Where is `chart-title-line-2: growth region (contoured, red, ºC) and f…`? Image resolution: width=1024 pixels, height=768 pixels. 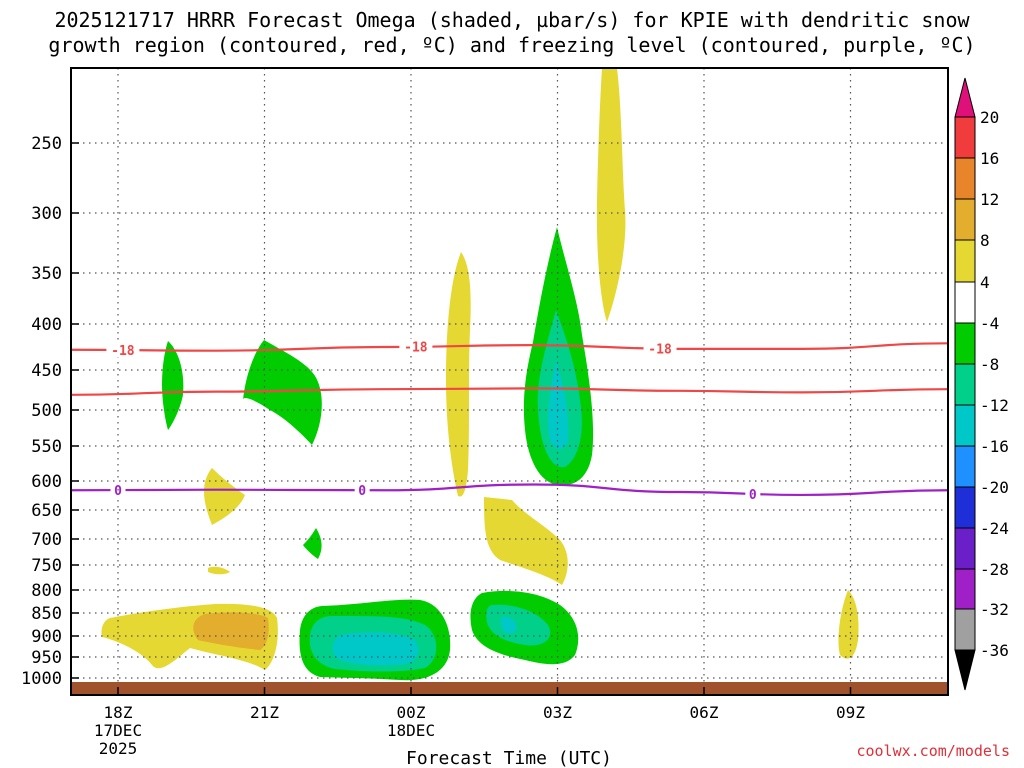 chart-title-line-2: growth region (contoured, red, ºC) and f… is located at coordinates (512, 45).